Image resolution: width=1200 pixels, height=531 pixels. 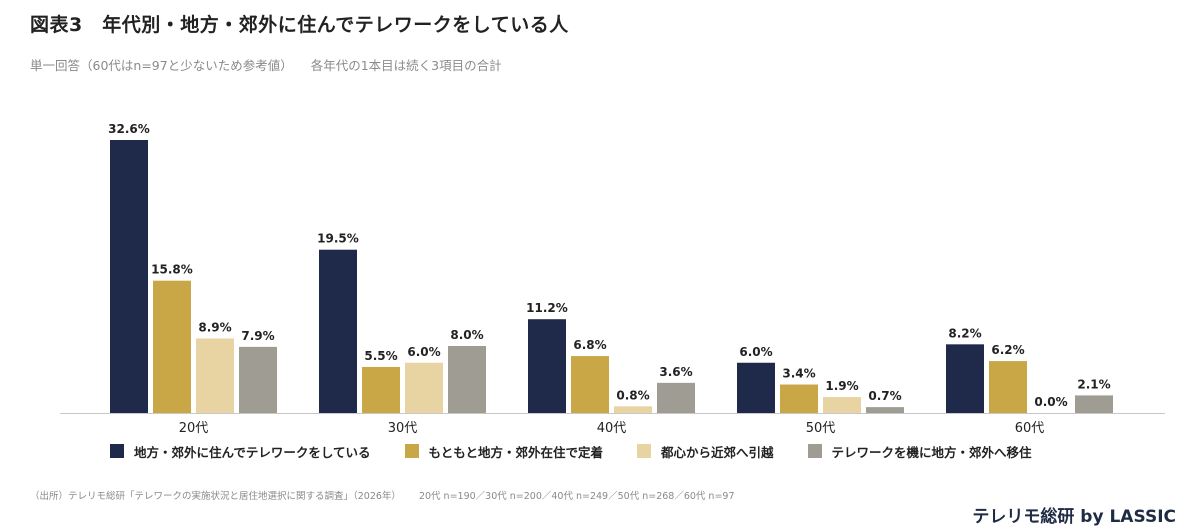 What do you see at coordinates (299, 25) in the screenshot?
I see `chart-title: 図表3 年代別・地方・郊外に住んでテレワークをしている人` at bounding box center [299, 25].